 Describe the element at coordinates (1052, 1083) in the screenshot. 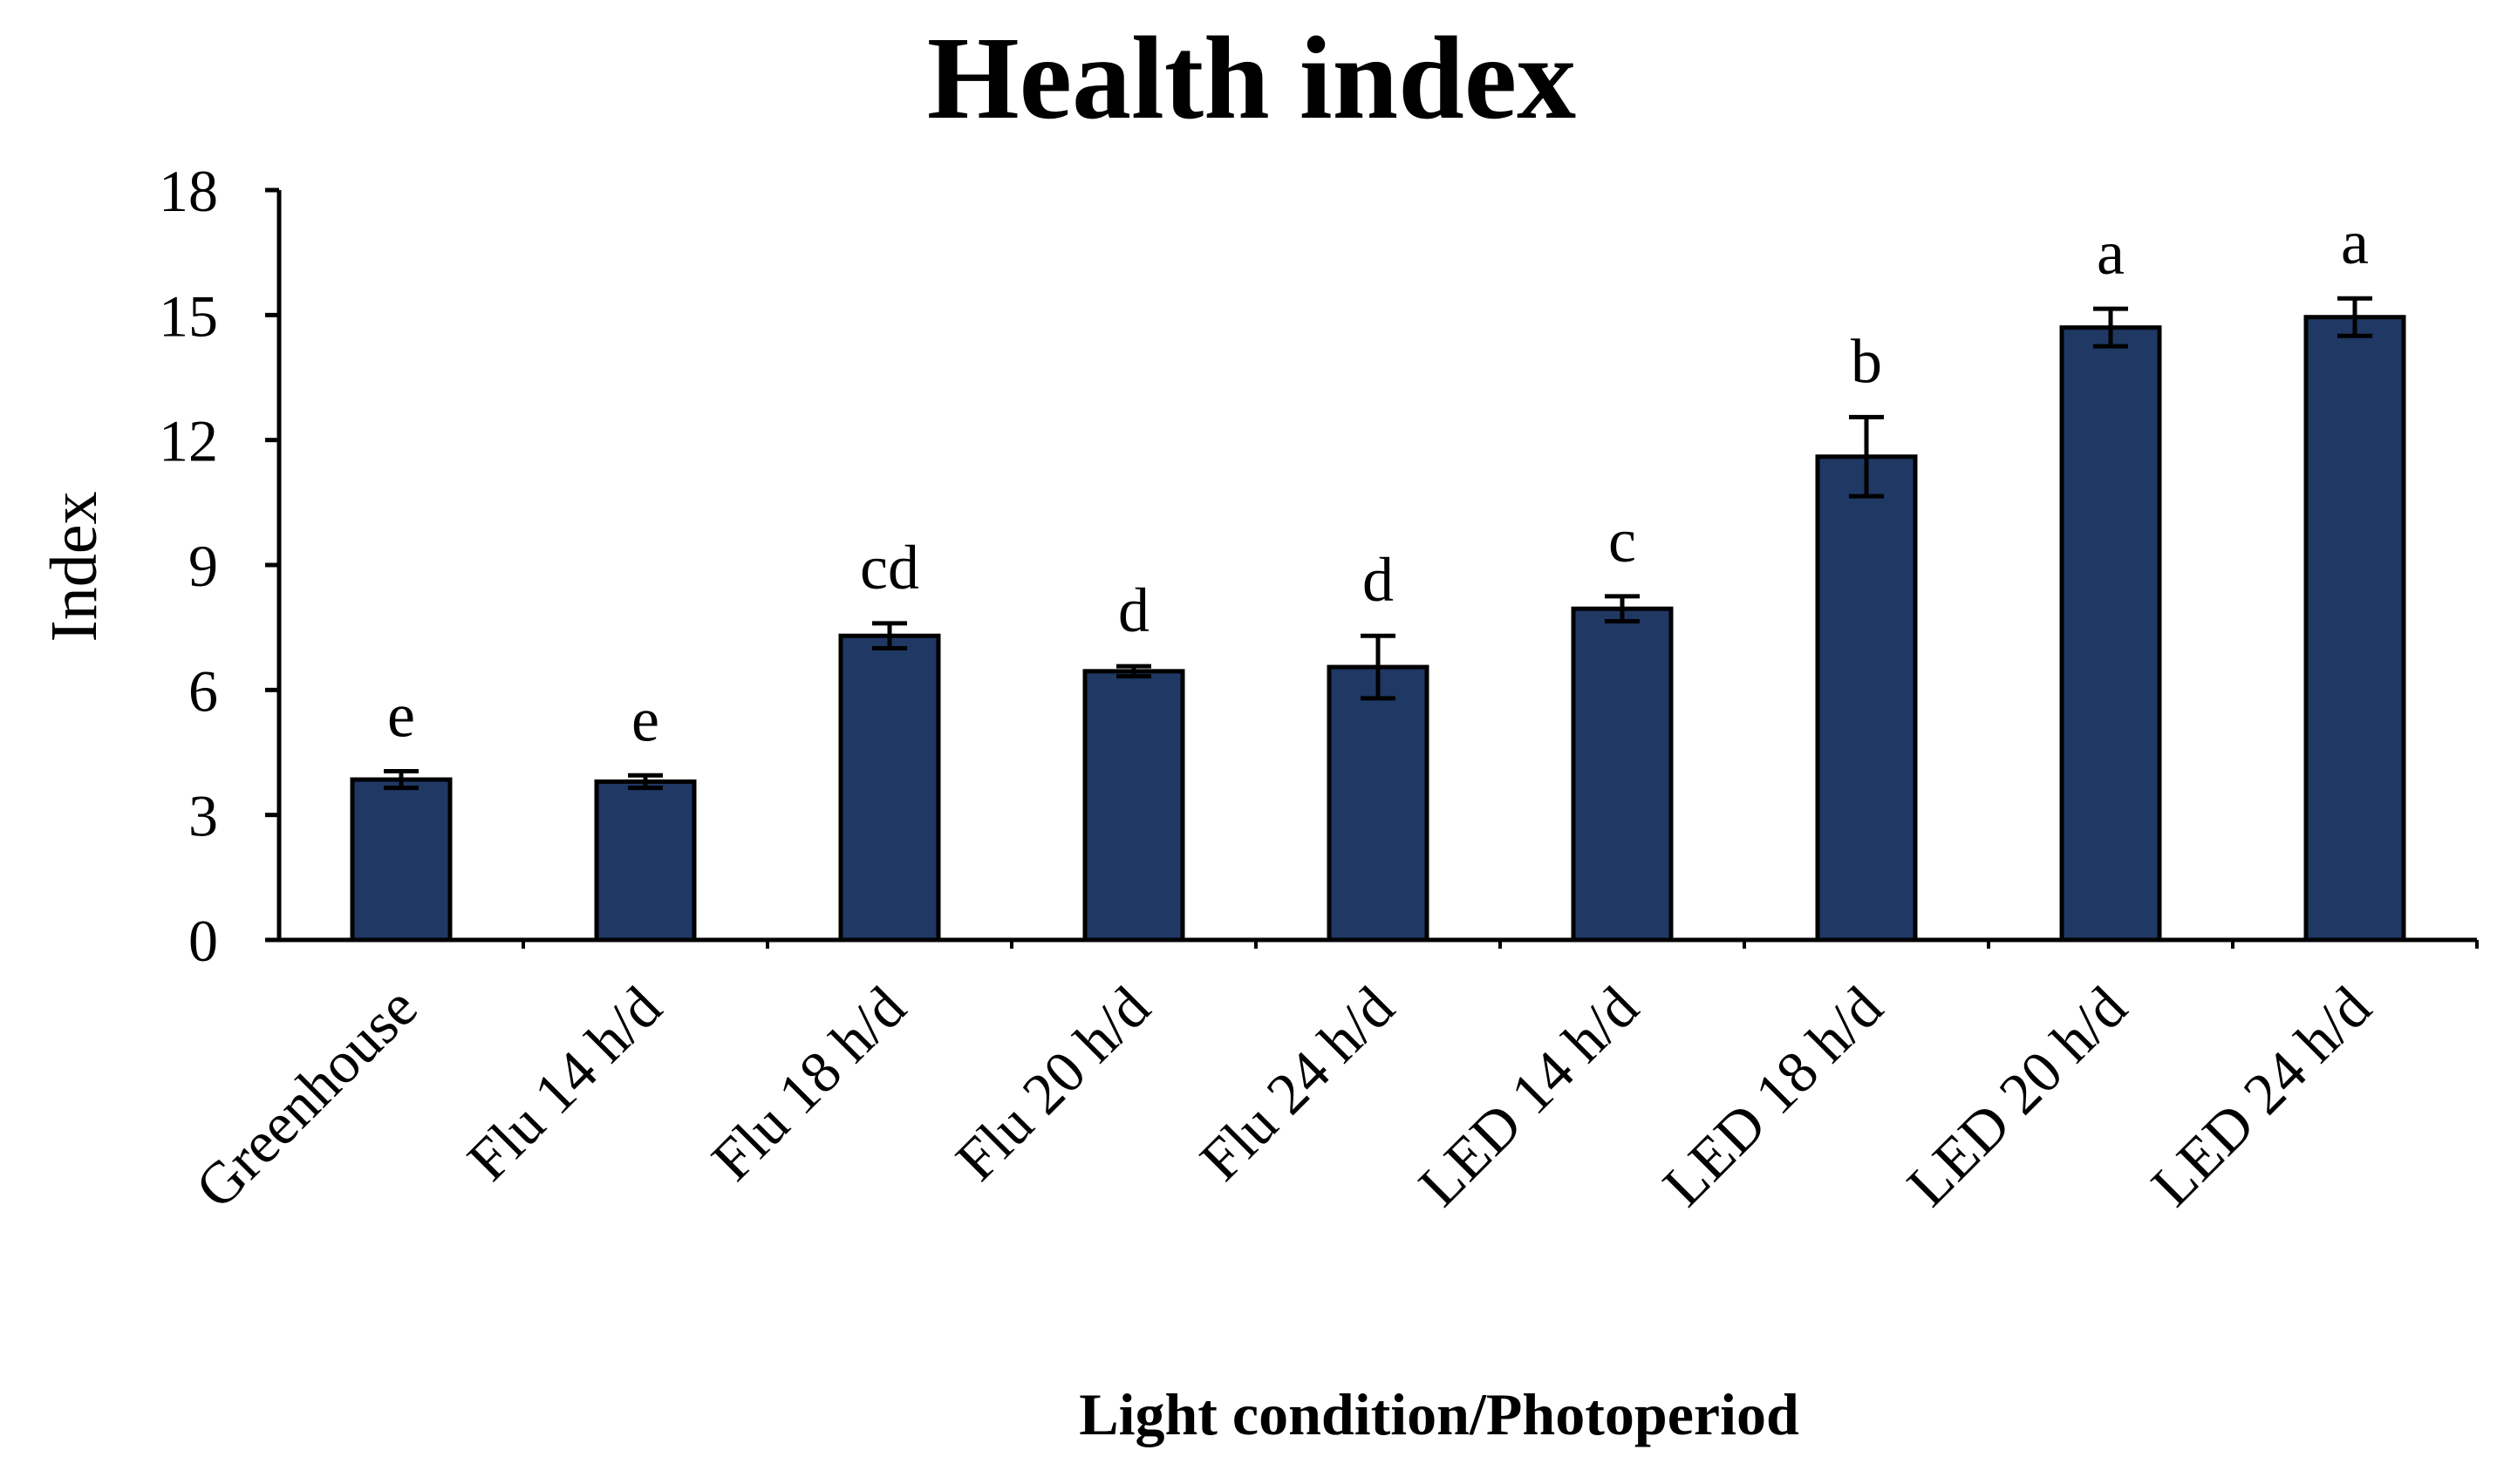

I see `category-label-3: Flu 20 h/d` at that location.